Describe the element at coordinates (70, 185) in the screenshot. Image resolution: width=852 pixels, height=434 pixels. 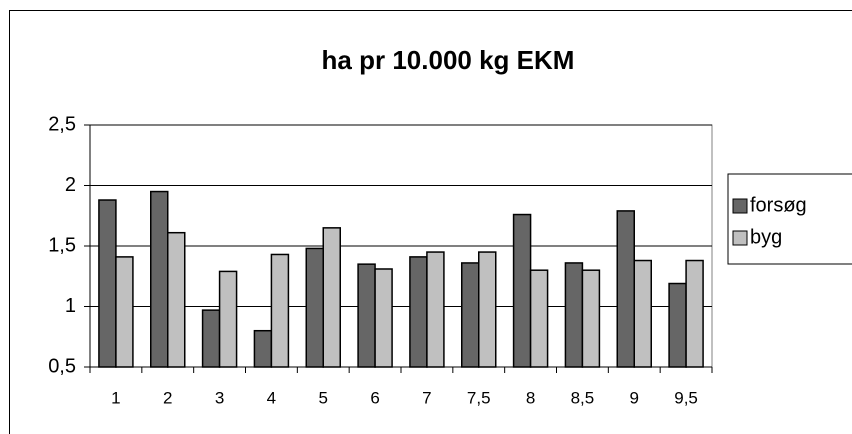
I see `y-tick-label: 2` at that location.